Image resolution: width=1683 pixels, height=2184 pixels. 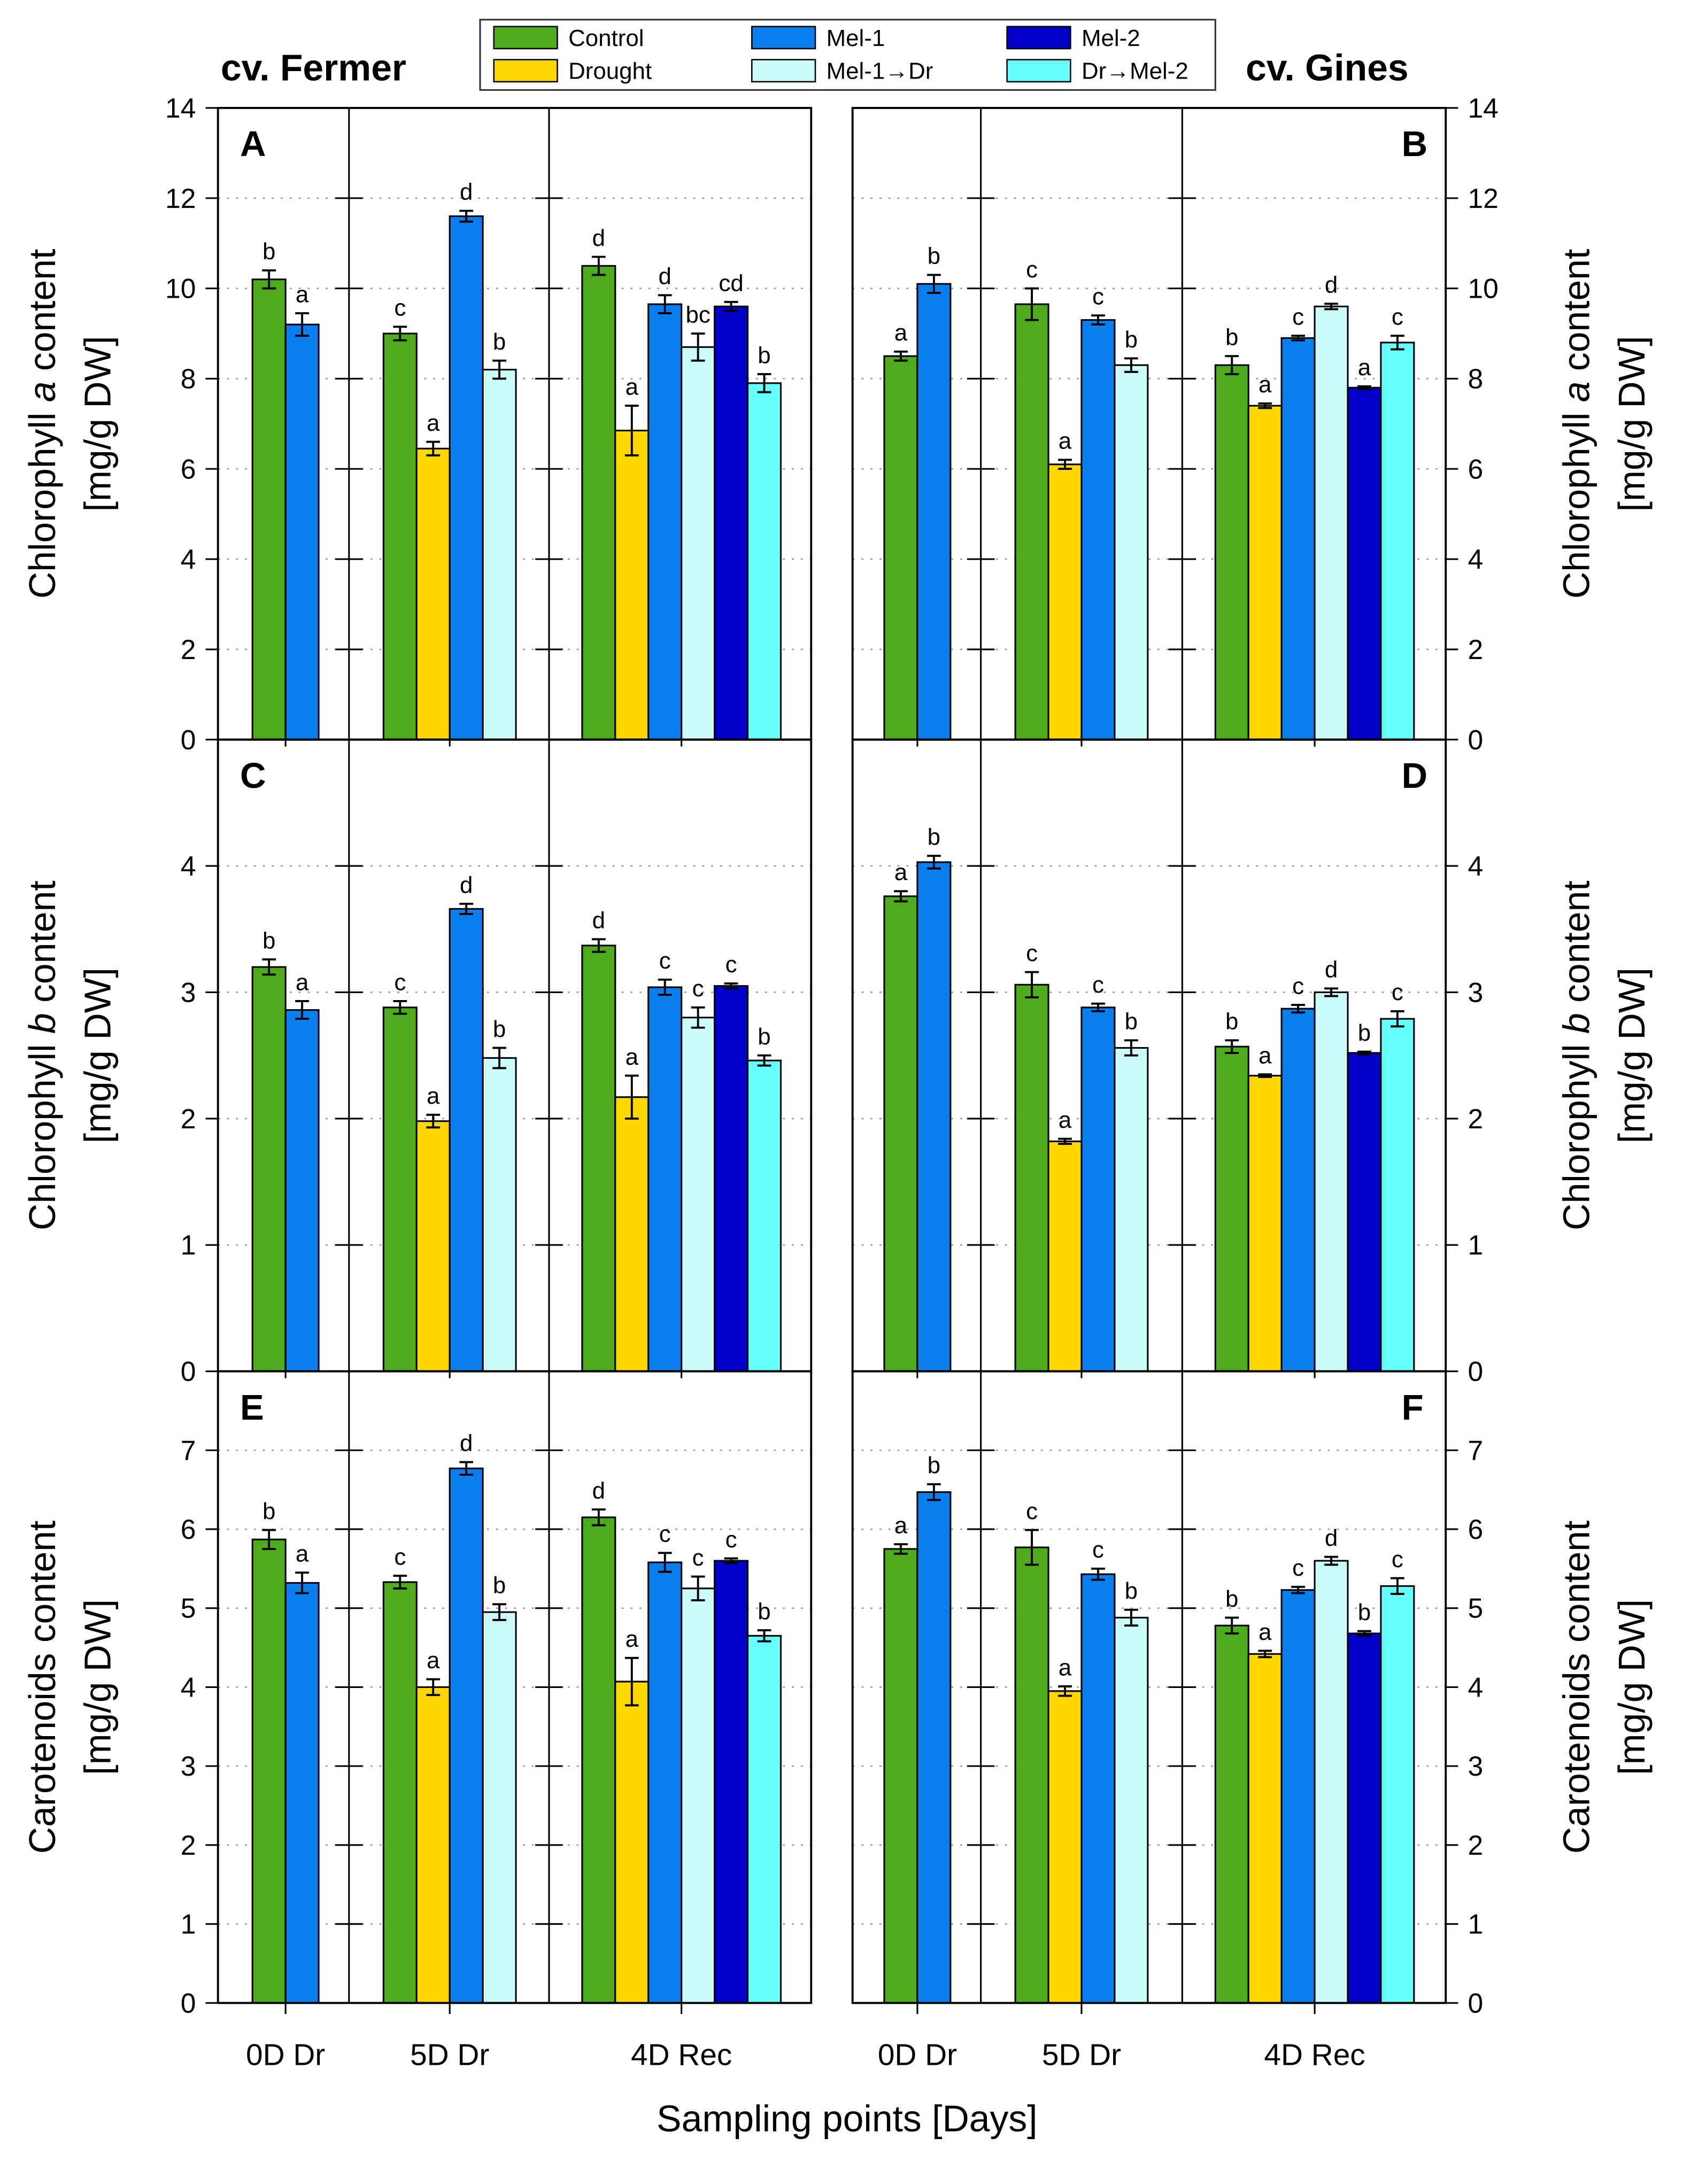 I want to click on legend-label-mel1dr: Mel-1→Dr, so click(x=880, y=71).